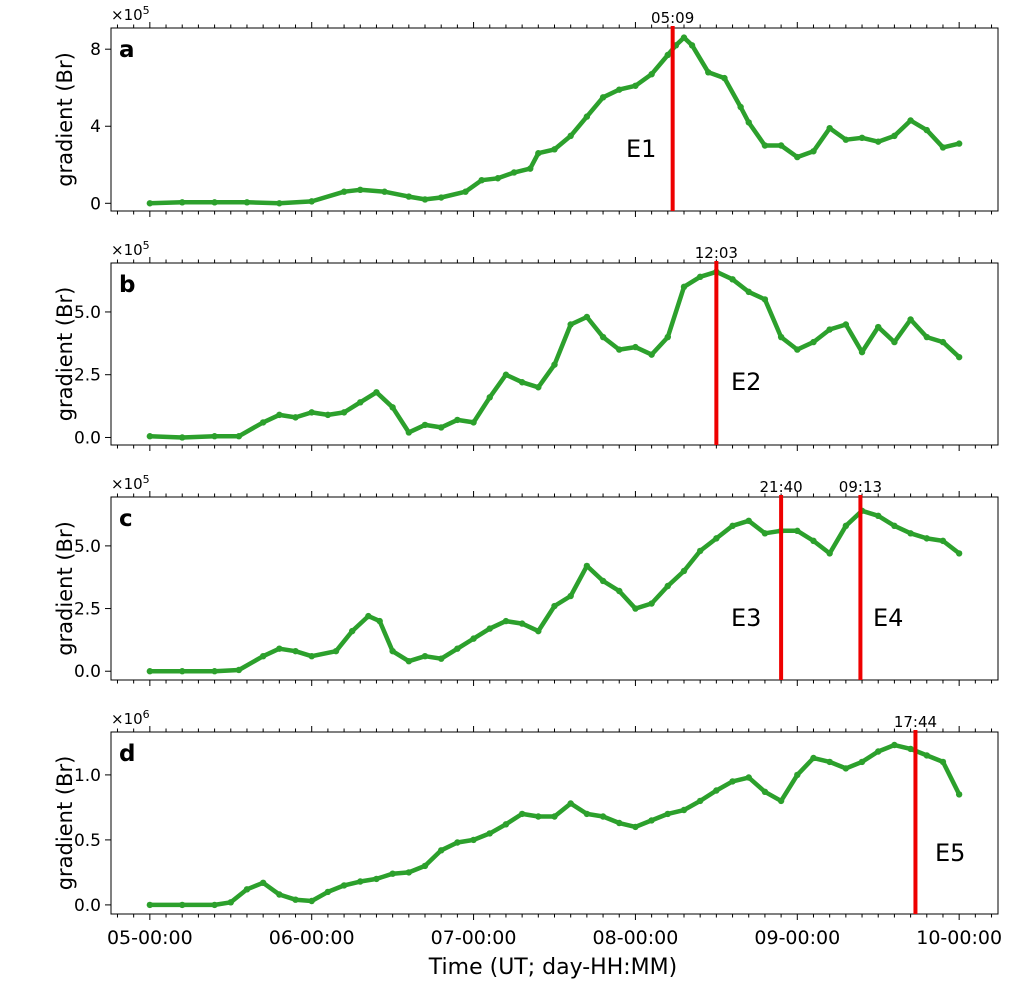  I want to click on x-tick-label: 08-00:00, so click(636, 938).